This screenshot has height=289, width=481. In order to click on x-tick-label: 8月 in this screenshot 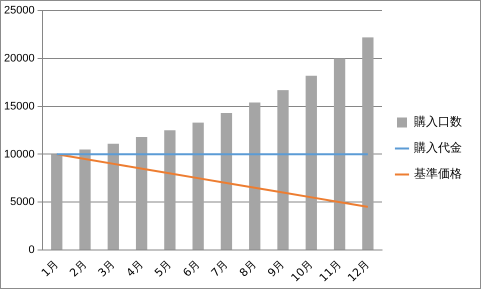, I will do `click(247, 269)`.